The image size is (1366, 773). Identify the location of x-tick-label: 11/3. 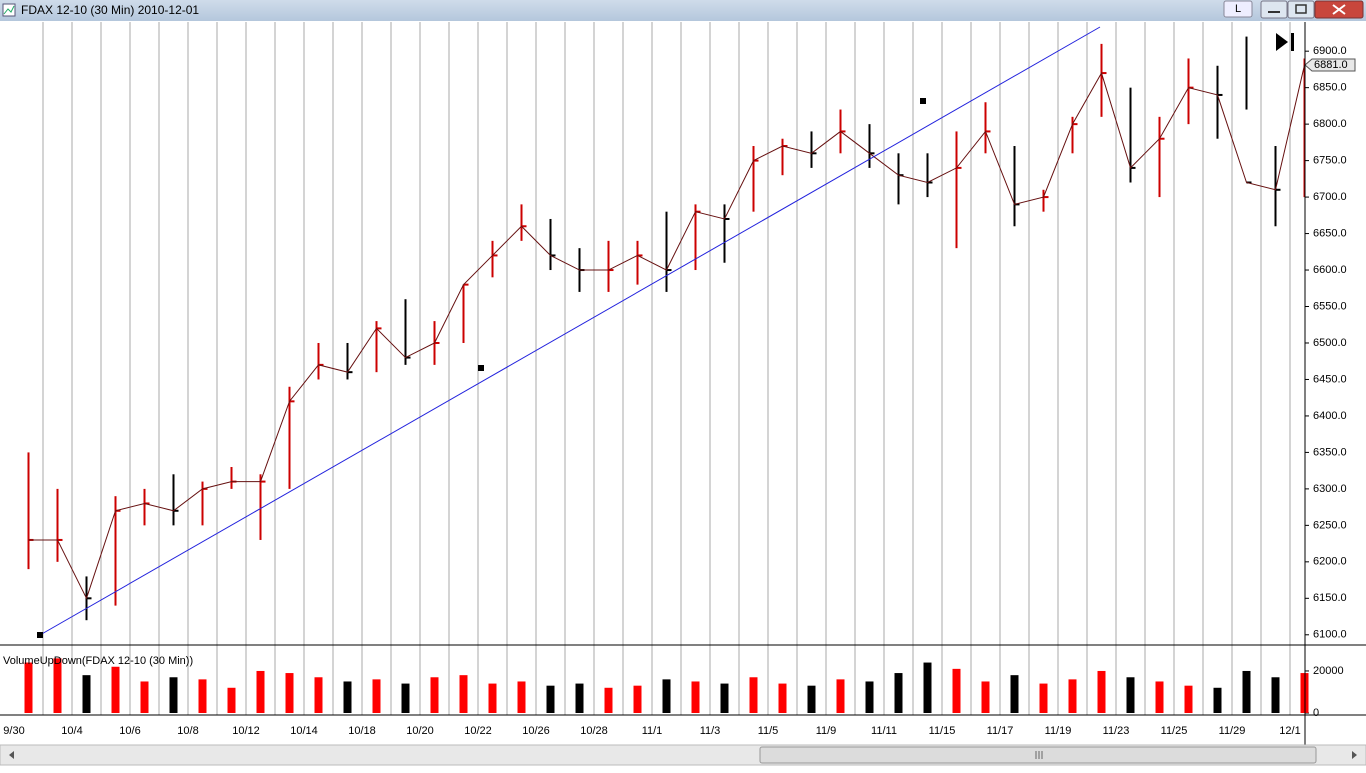
(710, 731).